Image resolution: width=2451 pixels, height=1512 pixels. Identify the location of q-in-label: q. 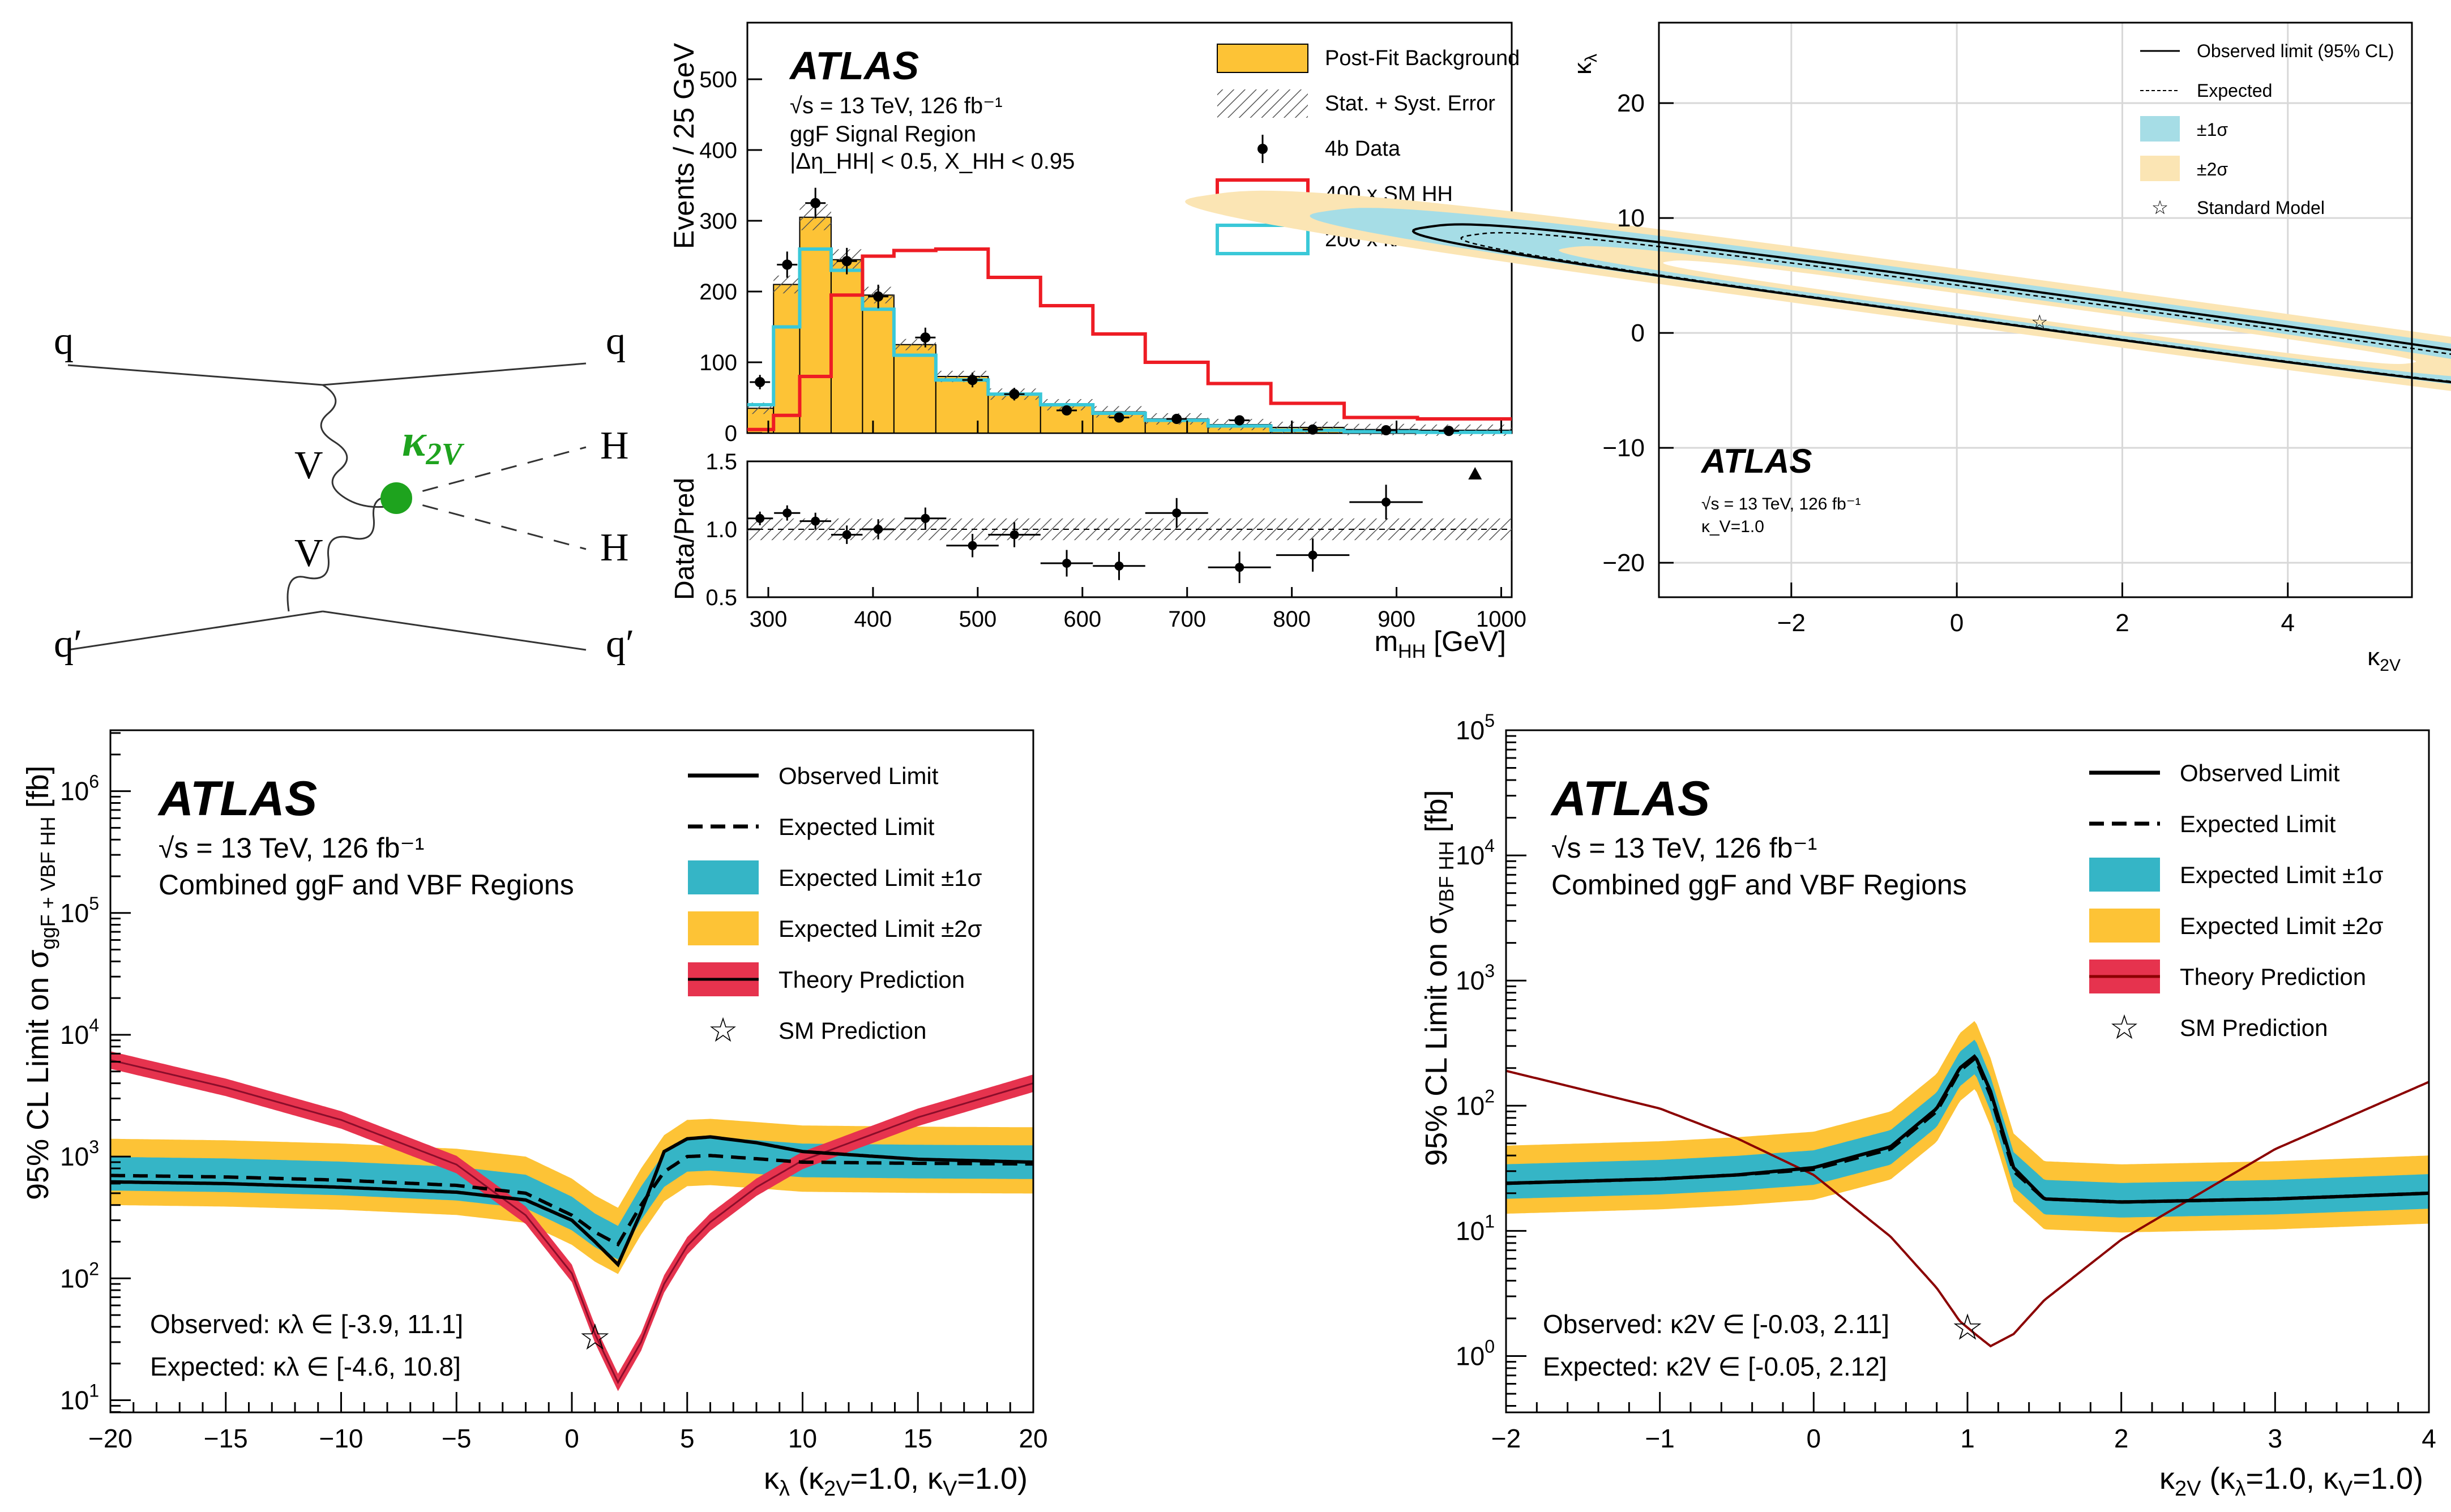
(64, 341).